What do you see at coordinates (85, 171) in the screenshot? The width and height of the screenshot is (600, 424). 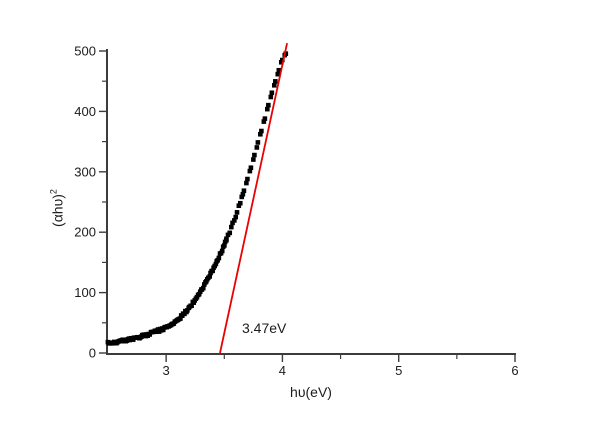 I see `y-tick-label: 300` at bounding box center [85, 171].